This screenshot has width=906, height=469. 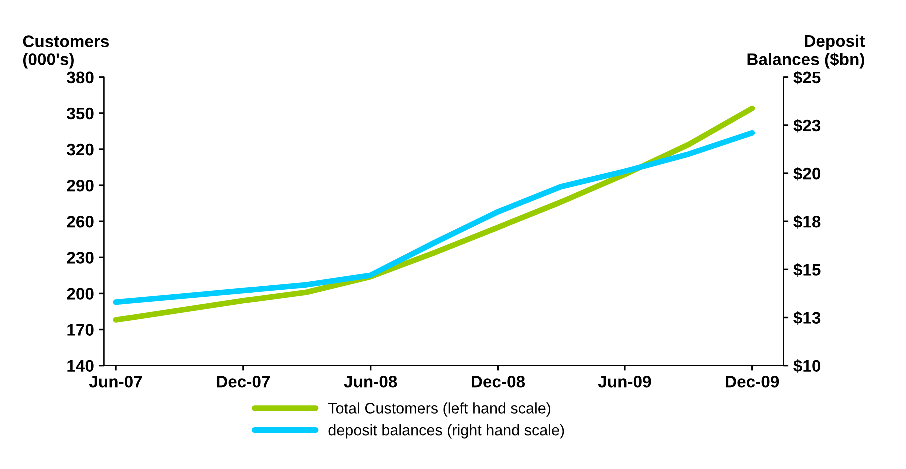 What do you see at coordinates (80, 294) in the screenshot?
I see `y-tick-label: 200` at bounding box center [80, 294].